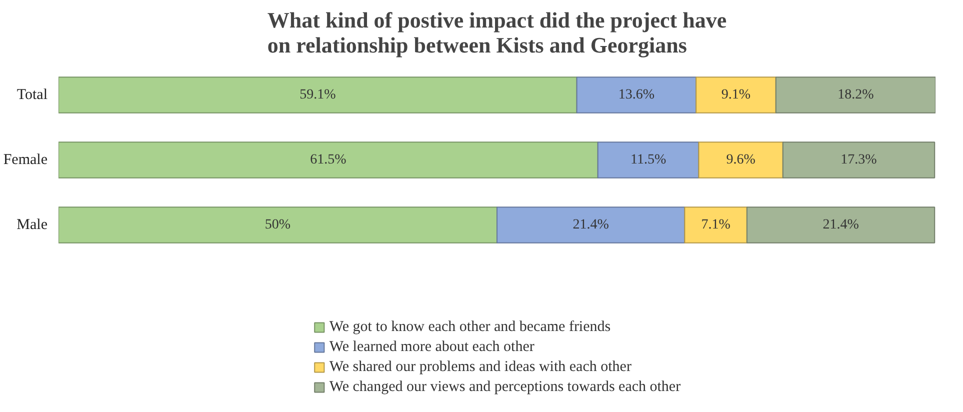  What do you see at coordinates (25, 160) in the screenshot?
I see `y-tick-label: Female` at bounding box center [25, 160].